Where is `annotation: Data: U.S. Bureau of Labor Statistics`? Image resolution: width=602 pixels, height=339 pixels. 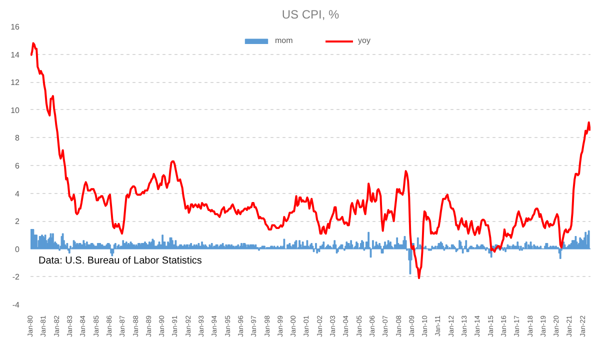
annotation: Data: U.S. Bureau of Labor Statistics is located at coordinates (120, 261).